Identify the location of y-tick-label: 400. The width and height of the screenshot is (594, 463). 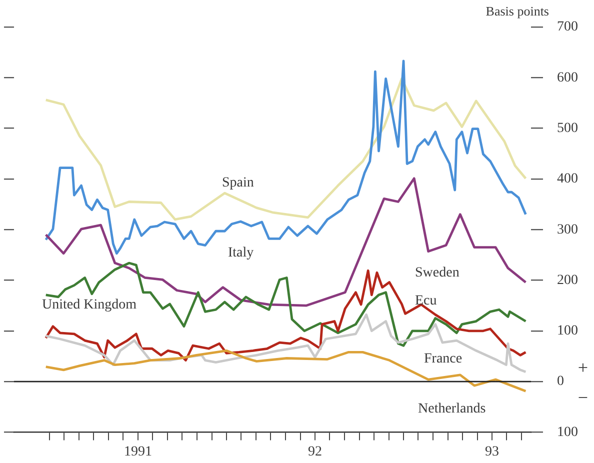
(567, 179).